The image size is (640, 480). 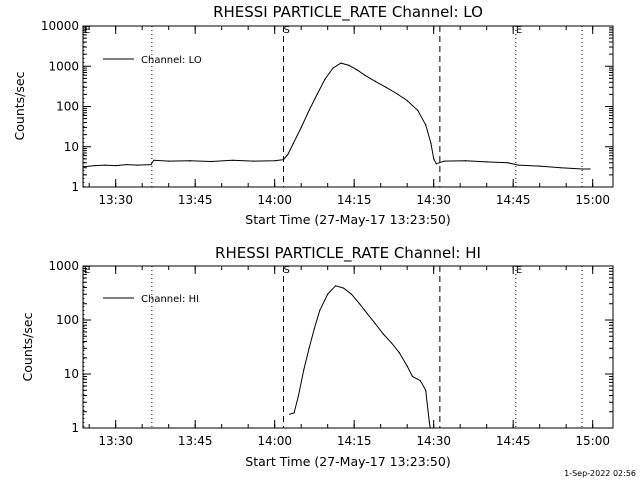 I want to click on series-layer, so click(x=360, y=357).